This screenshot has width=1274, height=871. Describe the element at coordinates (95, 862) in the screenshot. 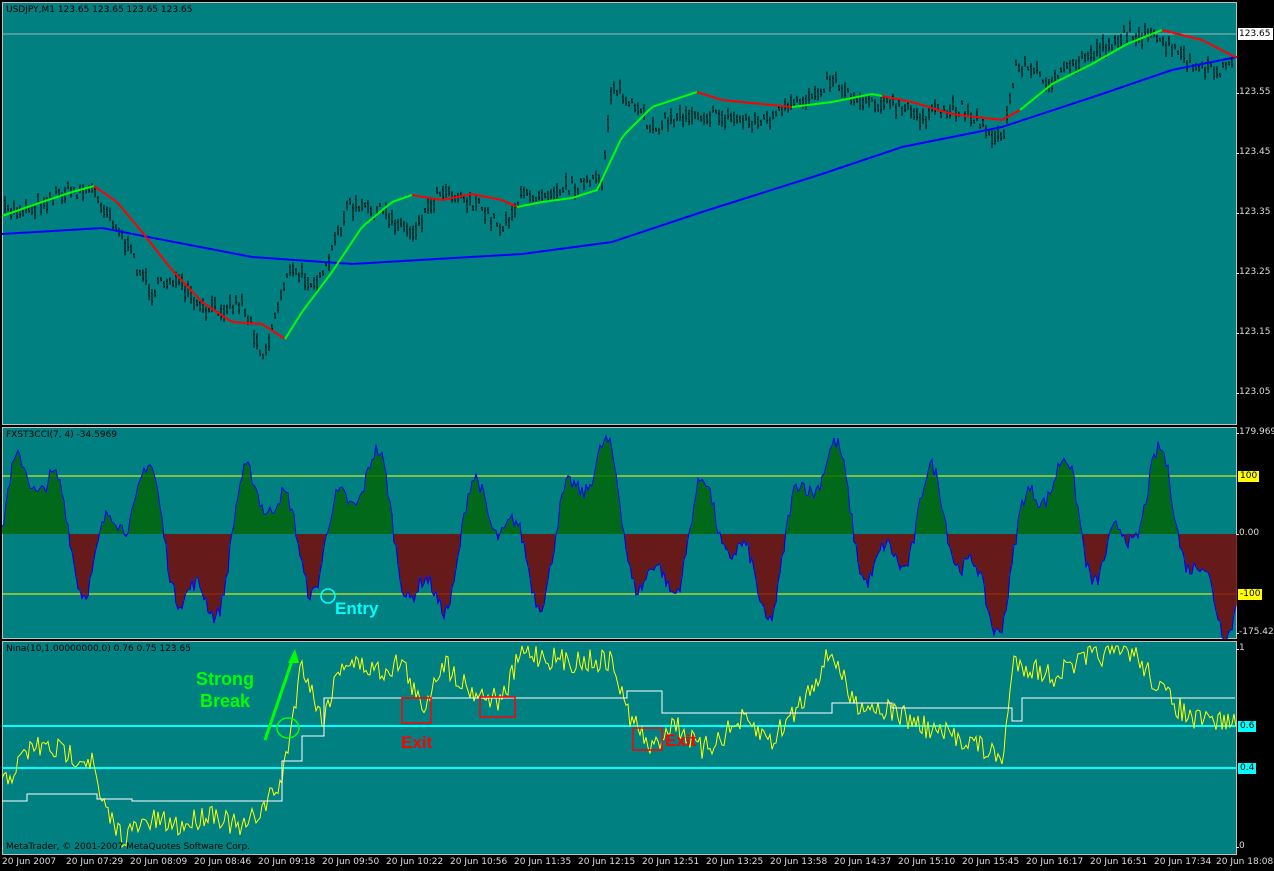

I see `time-tick: 20 Jun 07:29` at that location.